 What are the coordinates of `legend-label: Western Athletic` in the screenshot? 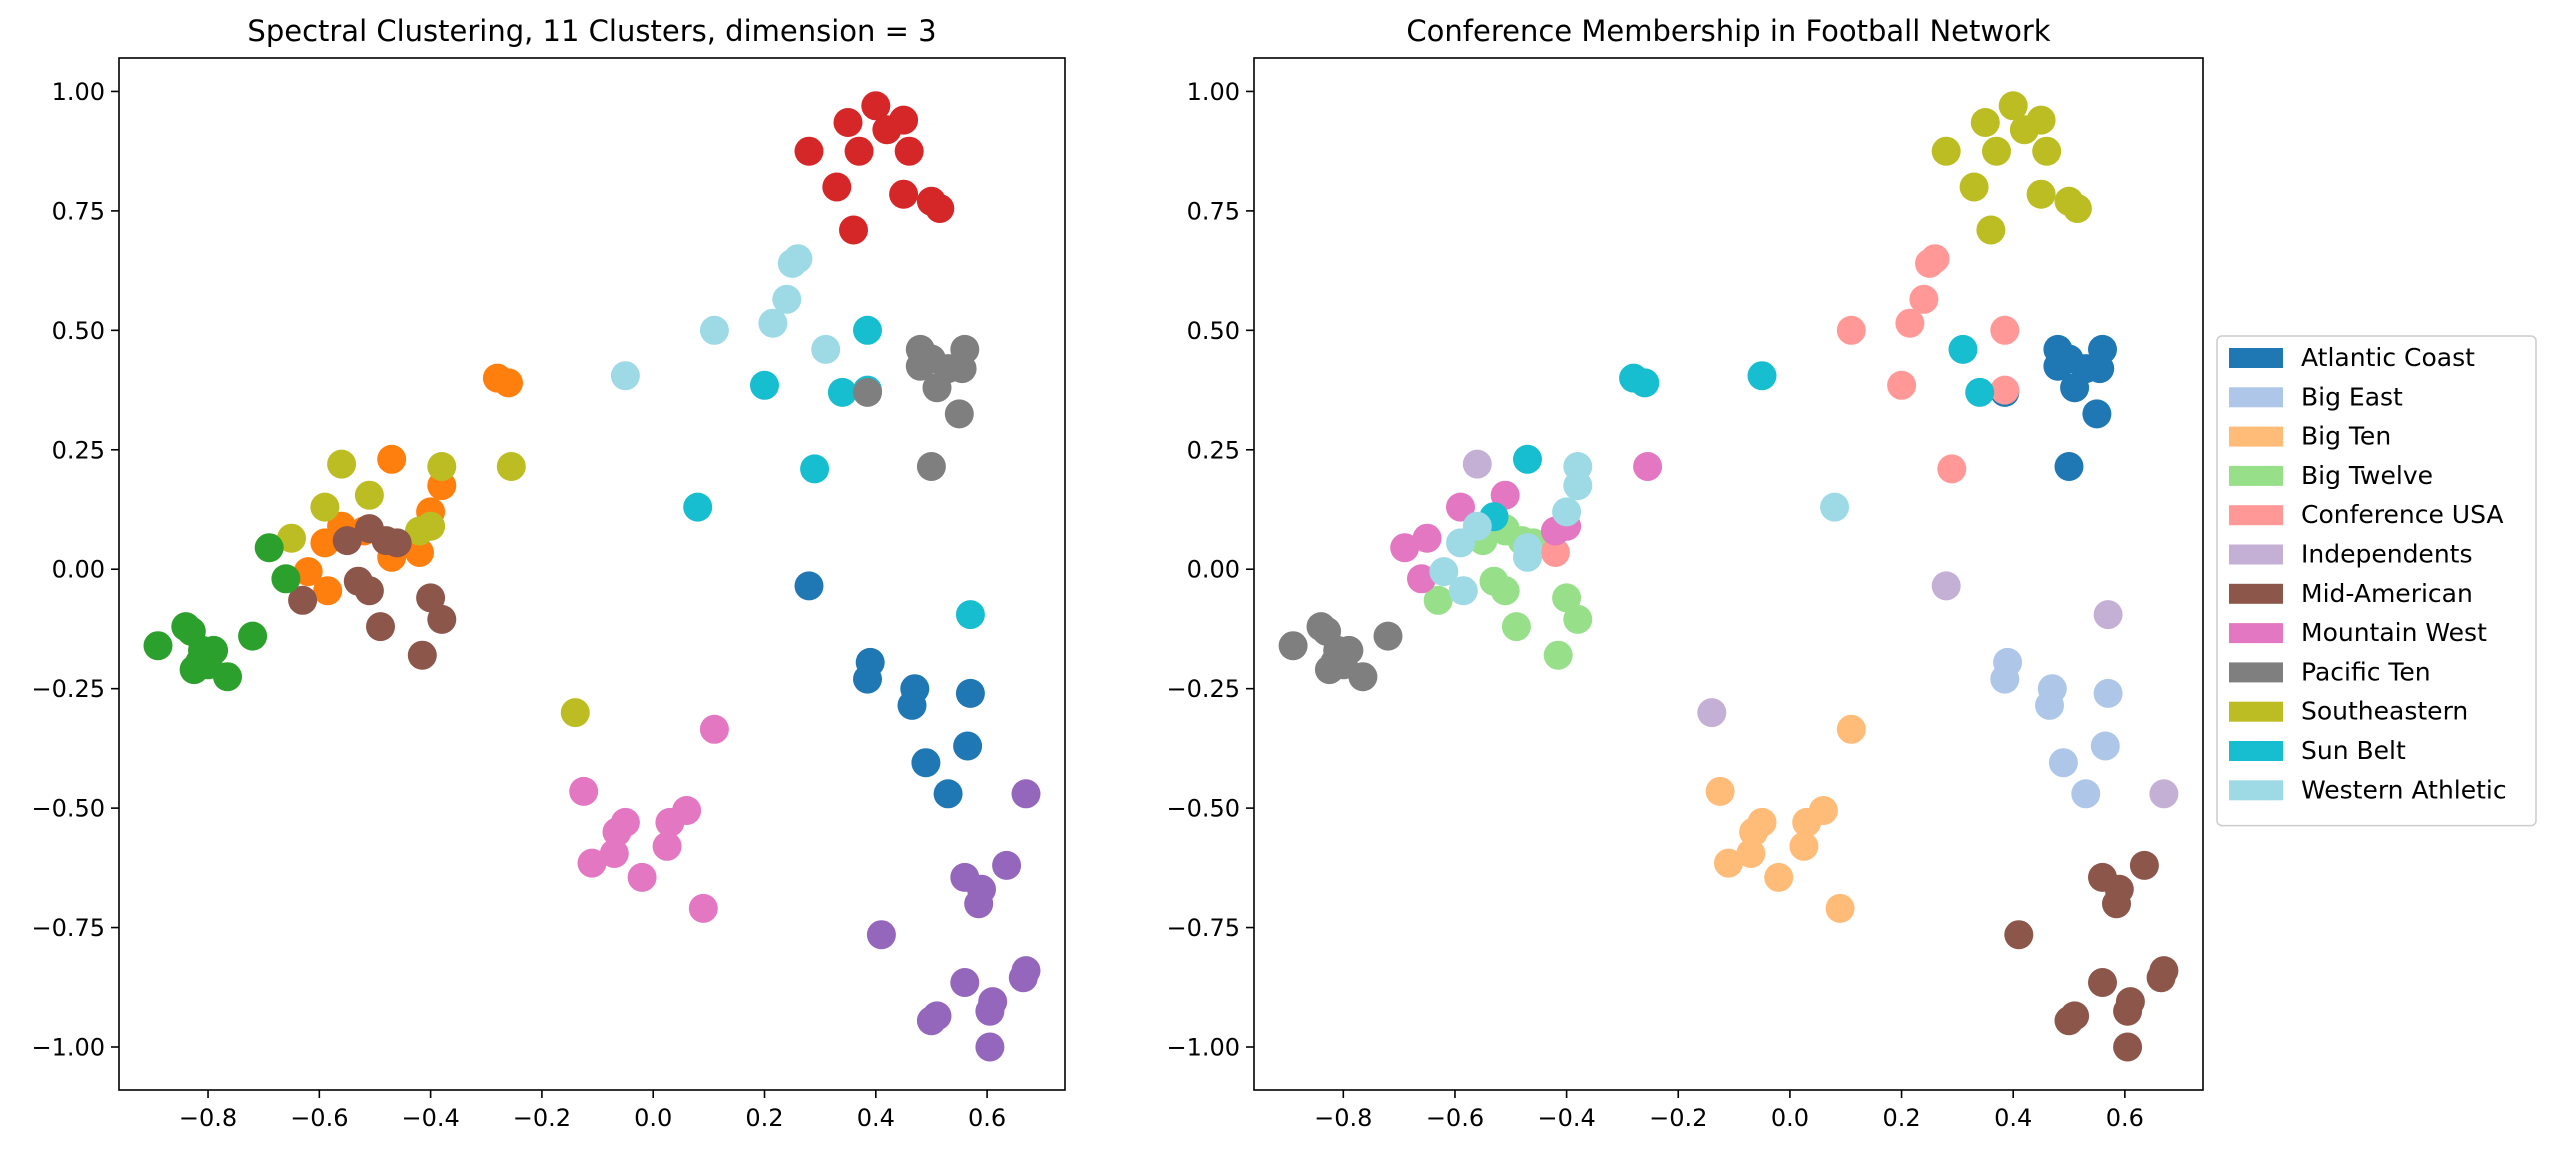 It's located at (2404, 789).